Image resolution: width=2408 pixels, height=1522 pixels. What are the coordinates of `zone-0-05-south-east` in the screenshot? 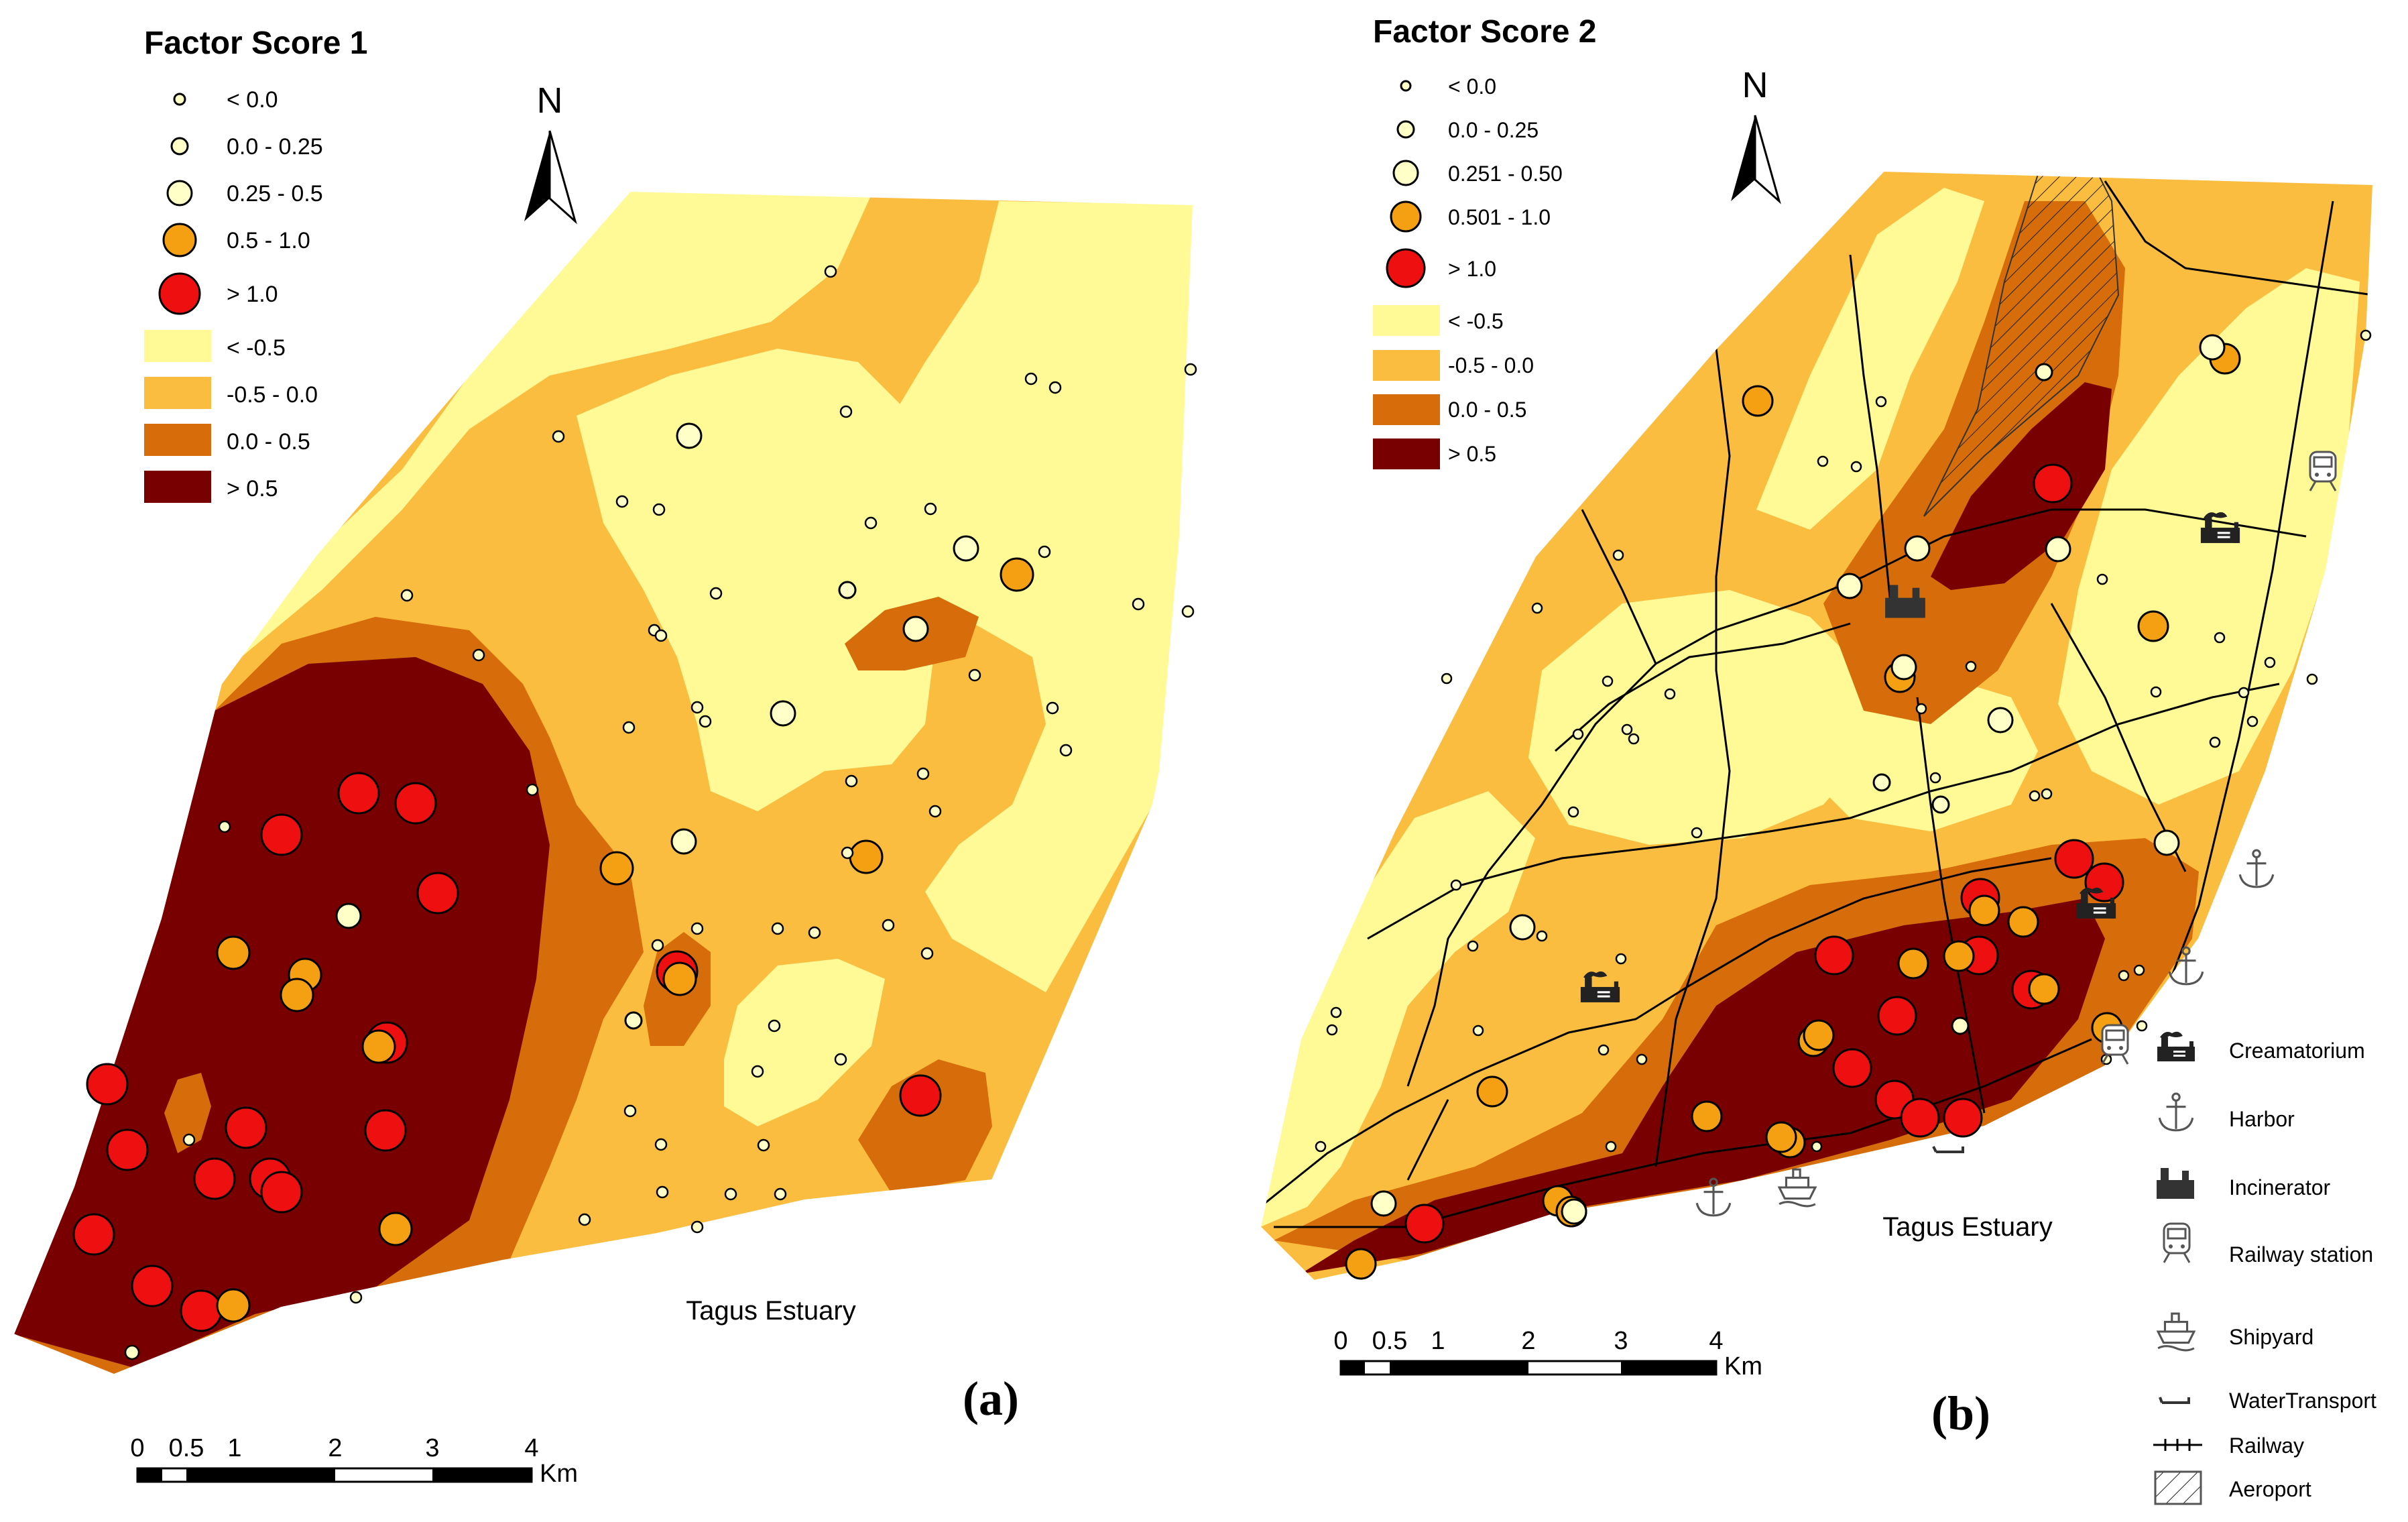 It's located at (925, 1126).